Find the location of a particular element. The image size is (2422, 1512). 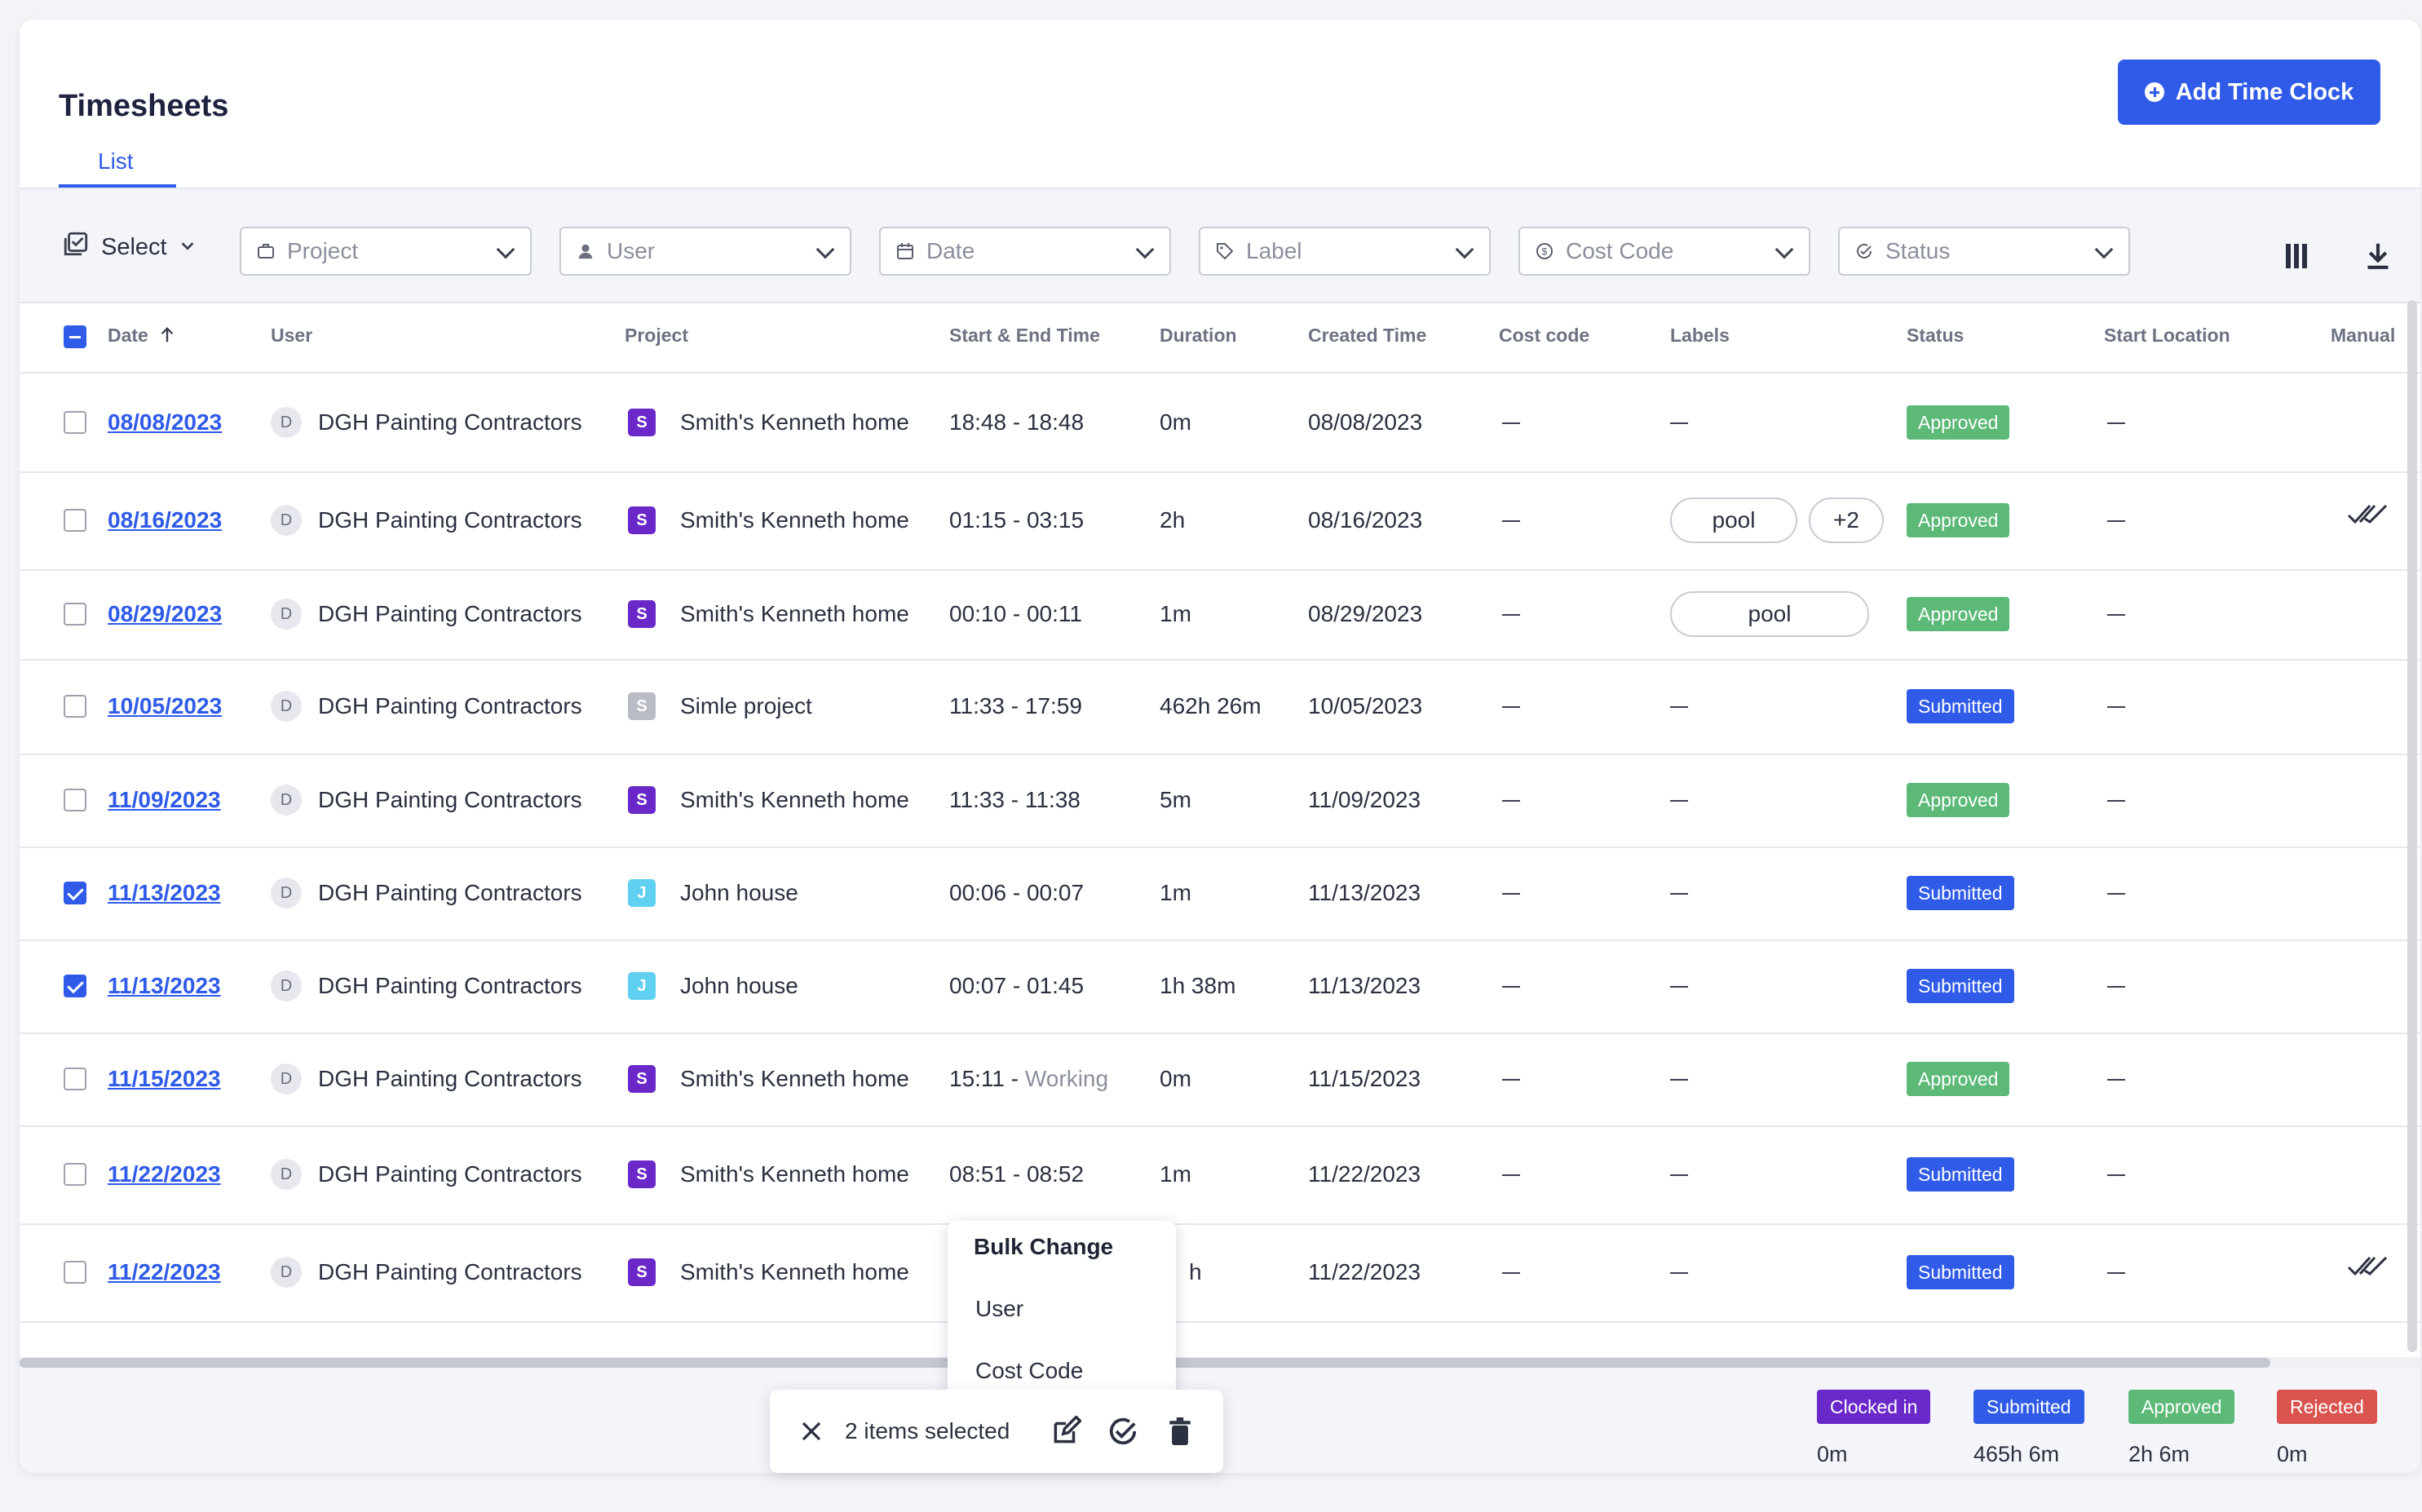

column-start-location: Start Location is located at coordinates (2167, 336).